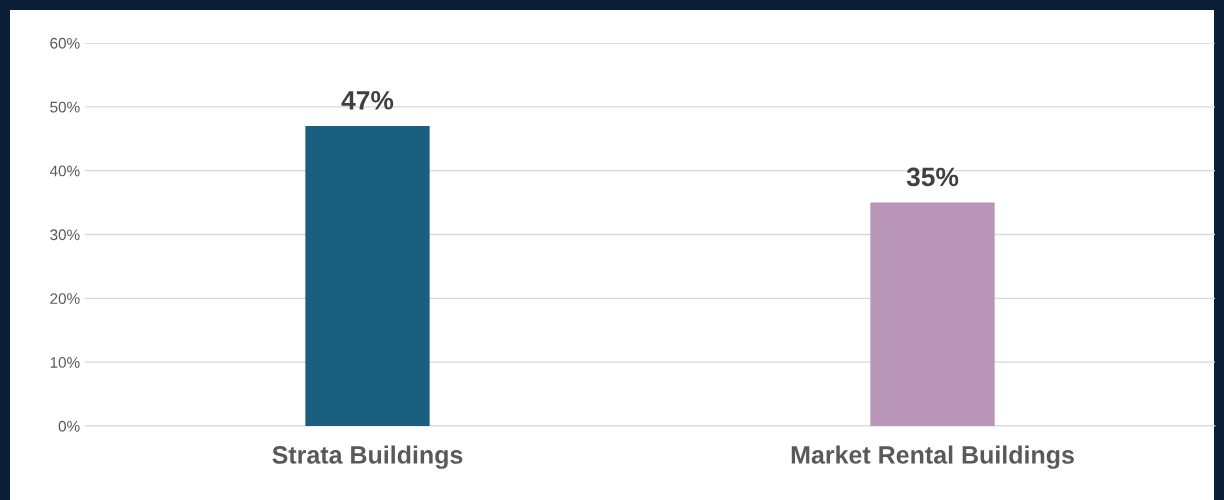 The image size is (1224, 500). What do you see at coordinates (932, 457) in the screenshot?
I see `x-tick-label: Market Rental Buildings` at bounding box center [932, 457].